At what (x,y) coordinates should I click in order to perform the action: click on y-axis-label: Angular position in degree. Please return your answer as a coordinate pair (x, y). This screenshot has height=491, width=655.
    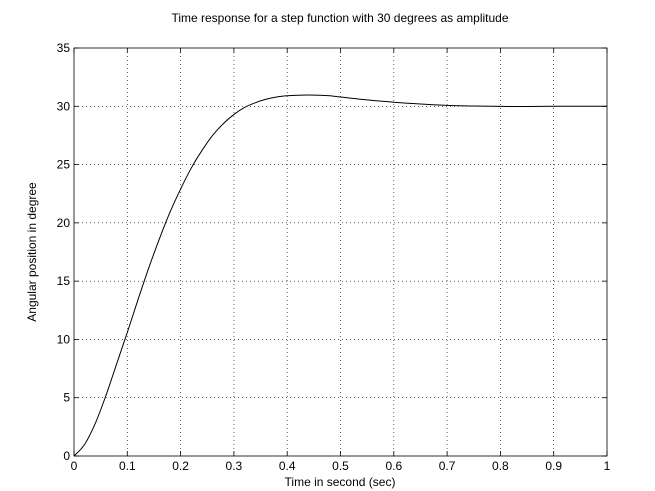
    Looking at the image, I should click on (32, 252).